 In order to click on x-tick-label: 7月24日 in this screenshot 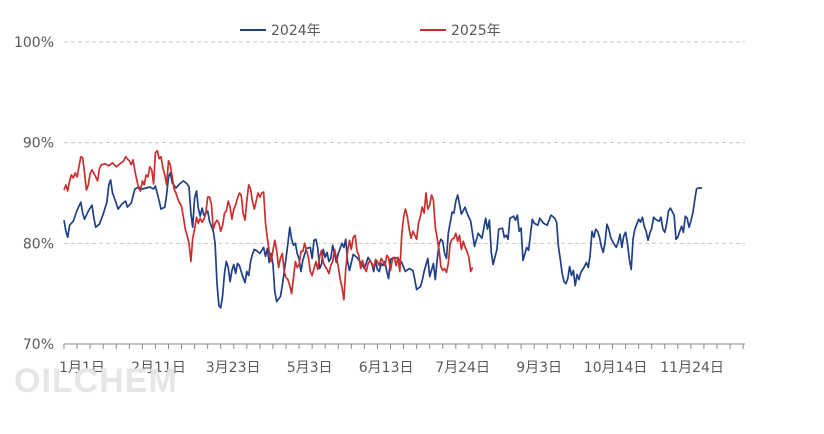, I will do `click(462, 368)`.